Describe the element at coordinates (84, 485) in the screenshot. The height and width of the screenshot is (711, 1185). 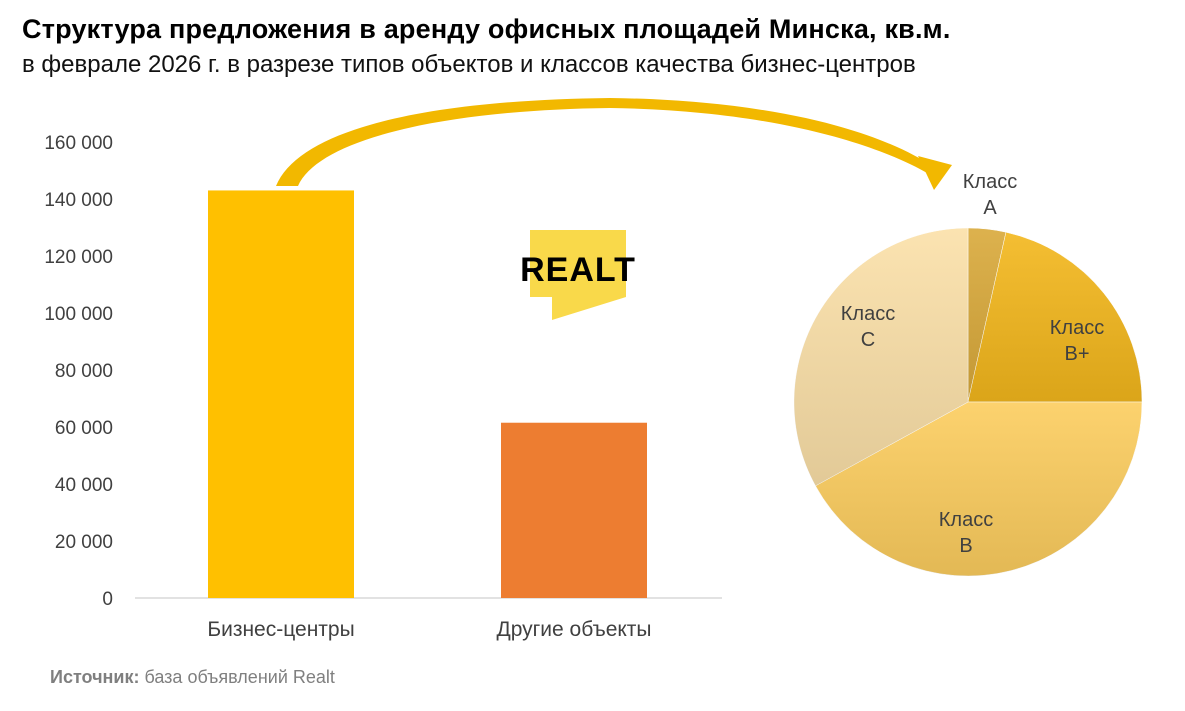
I see `y-tick-label: 40 000` at that location.